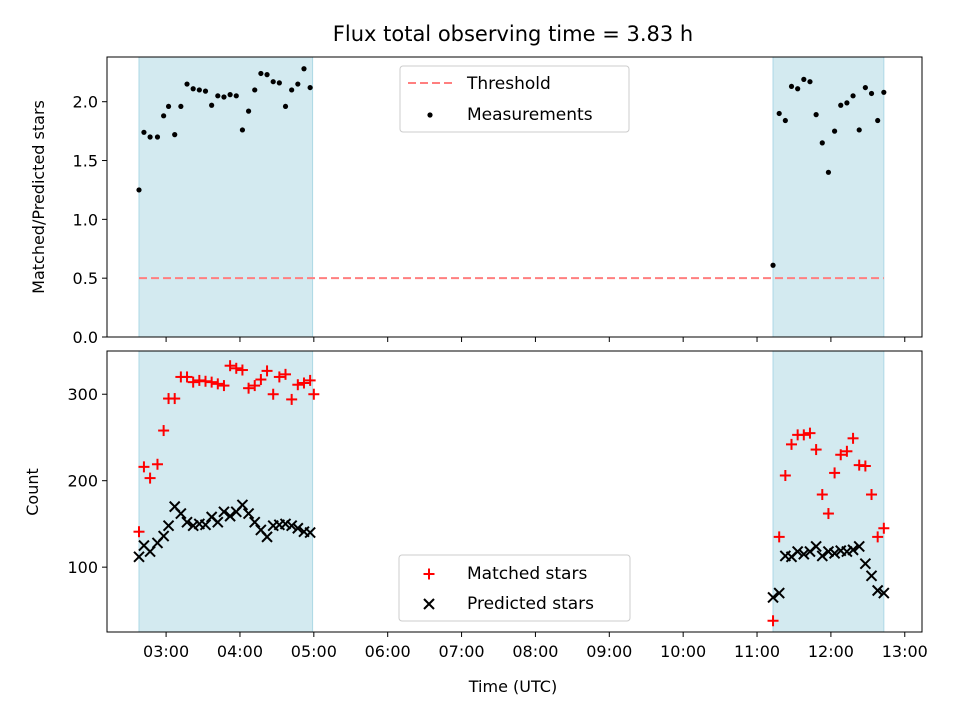 The image size is (960, 720). What do you see at coordinates (527, 574) in the screenshot?
I see `legend-matched-label: Matched stars` at bounding box center [527, 574].